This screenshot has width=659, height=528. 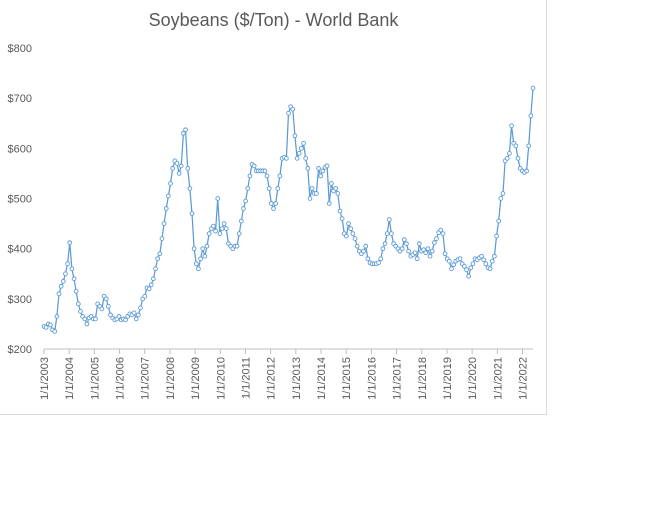 I want to click on x-tick-label: 1/1/2011, so click(x=246, y=378).